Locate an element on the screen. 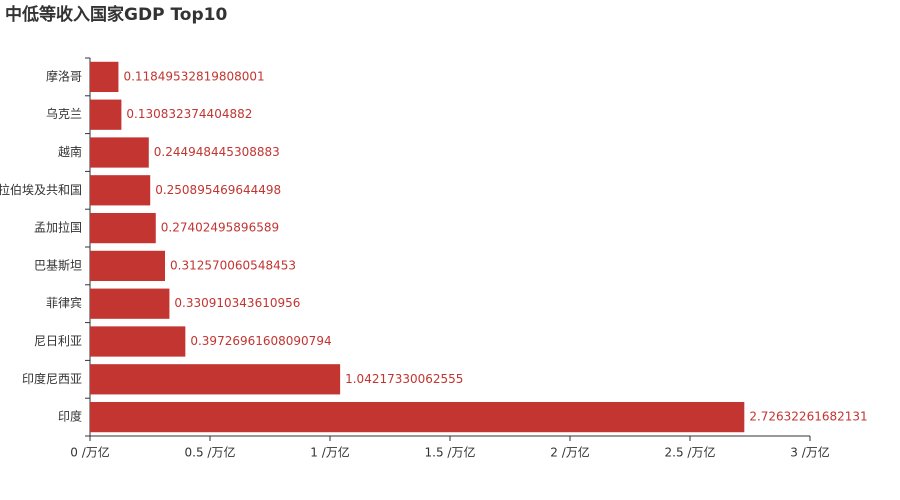 This screenshot has height=500, width=900. value-label: 0.11849532819808001 is located at coordinates (193, 76).